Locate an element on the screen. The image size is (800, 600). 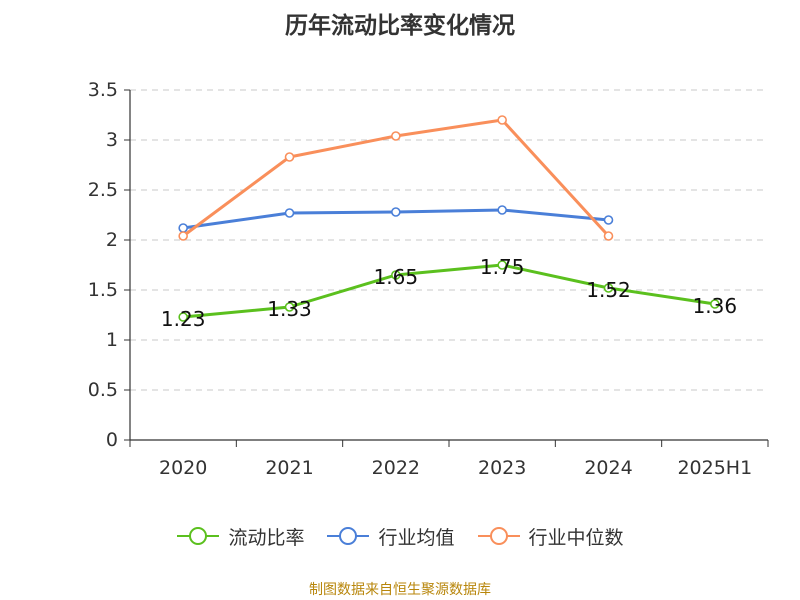
y-tick-label: 3 is located at coordinates (112, 140).